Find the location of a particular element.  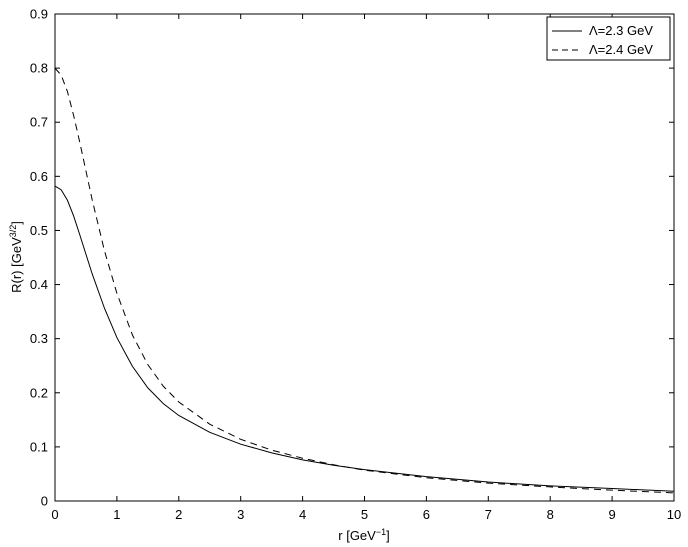

x-tick-label: 6 is located at coordinates (426, 514).